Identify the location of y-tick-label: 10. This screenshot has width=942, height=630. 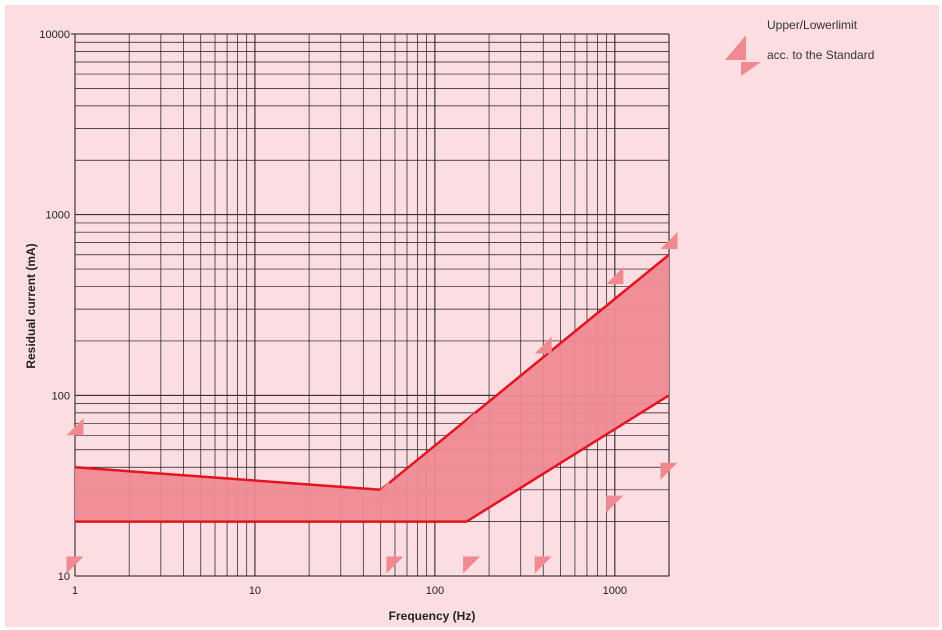
(64, 577).